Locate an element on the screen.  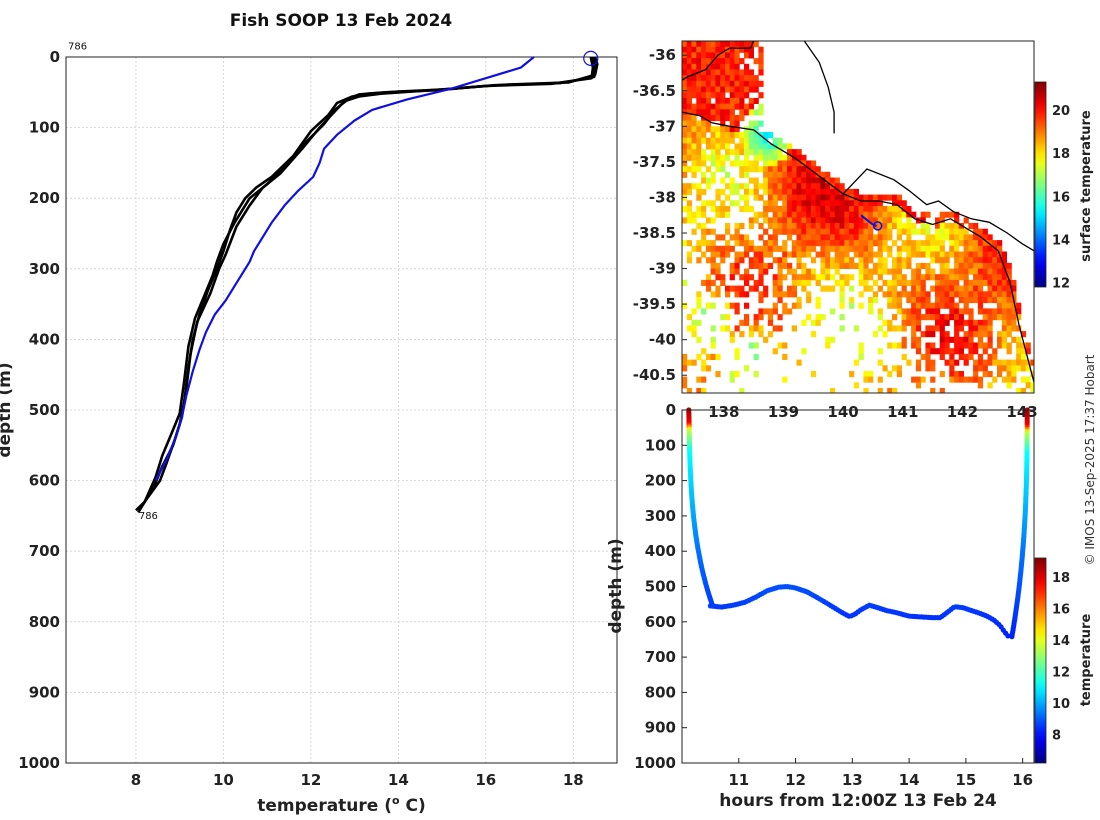
profile-x-axis-label: temperature (o C) is located at coordinates (341, 805).